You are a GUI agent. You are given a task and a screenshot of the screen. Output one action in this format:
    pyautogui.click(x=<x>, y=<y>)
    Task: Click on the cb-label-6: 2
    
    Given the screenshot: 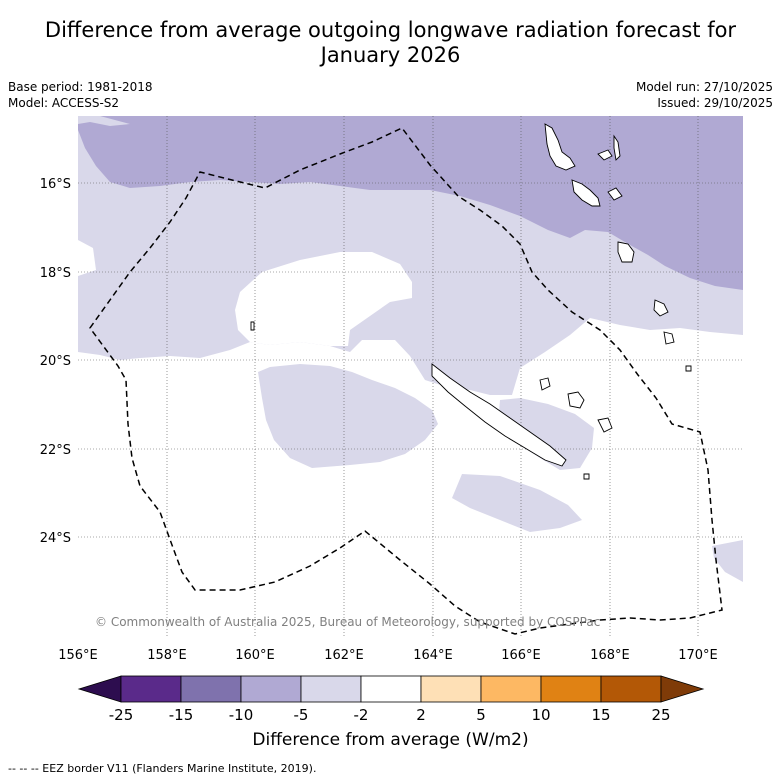 What is the action you would take?
    pyautogui.click(x=421, y=715)
    